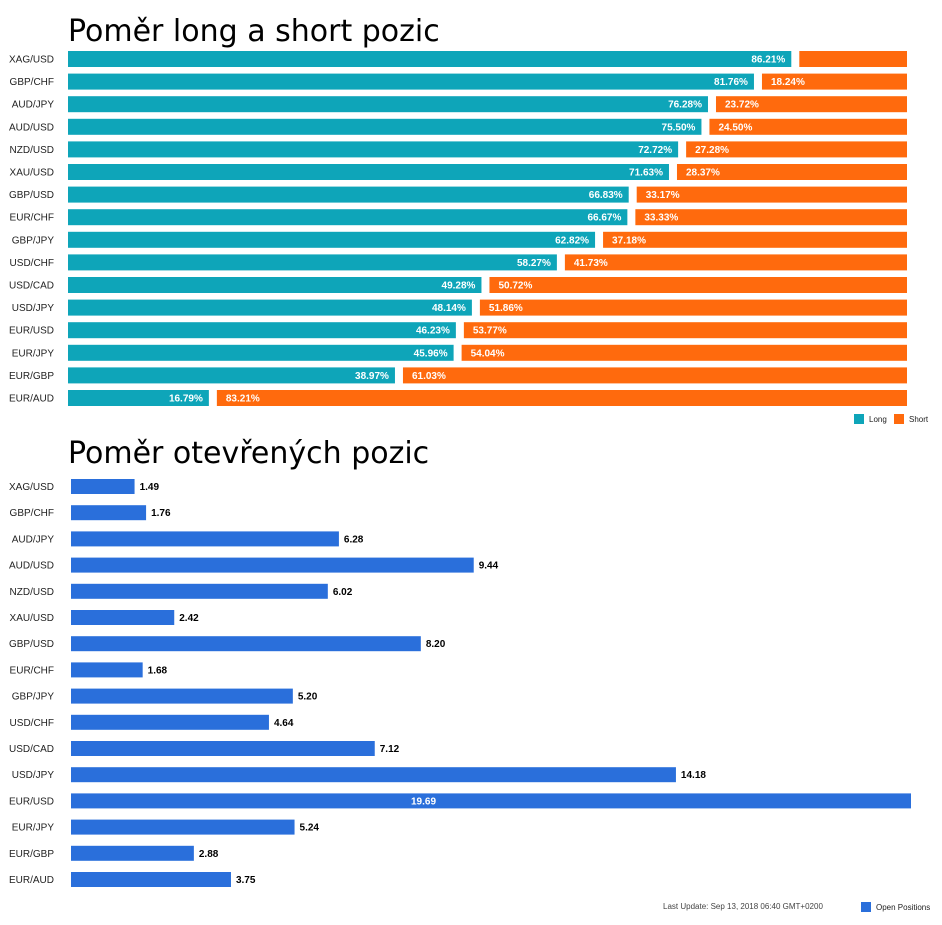 This screenshot has width=942, height=925. Describe the element at coordinates (132, 853) in the screenshot. I see `open-bar-eur-gbp` at that location.